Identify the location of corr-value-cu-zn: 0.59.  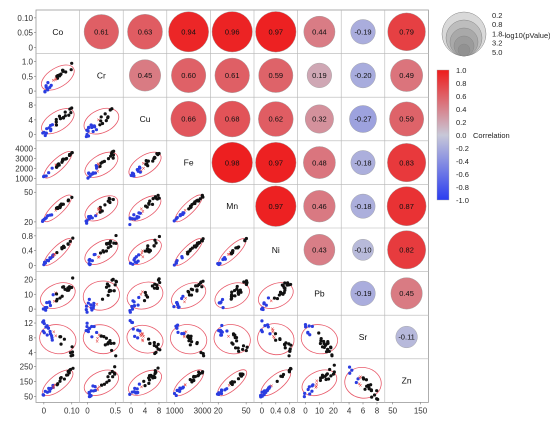
(406, 119).